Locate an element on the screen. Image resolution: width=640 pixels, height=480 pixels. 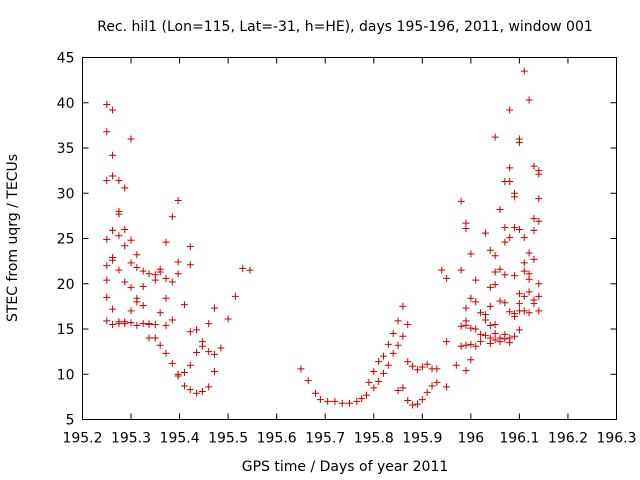
x-tick-label: 195.7 is located at coordinates (325, 439).